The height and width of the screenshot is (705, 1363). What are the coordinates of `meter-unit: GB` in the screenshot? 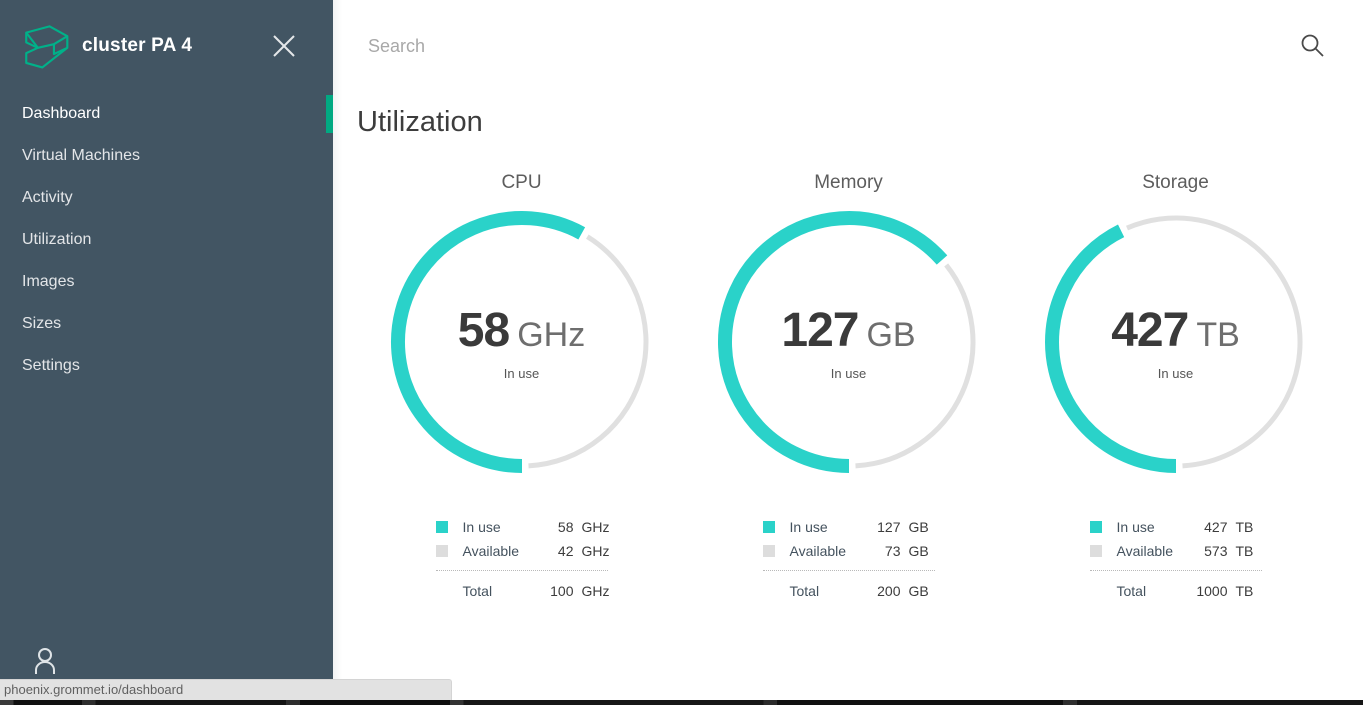 It's located at (891, 335).